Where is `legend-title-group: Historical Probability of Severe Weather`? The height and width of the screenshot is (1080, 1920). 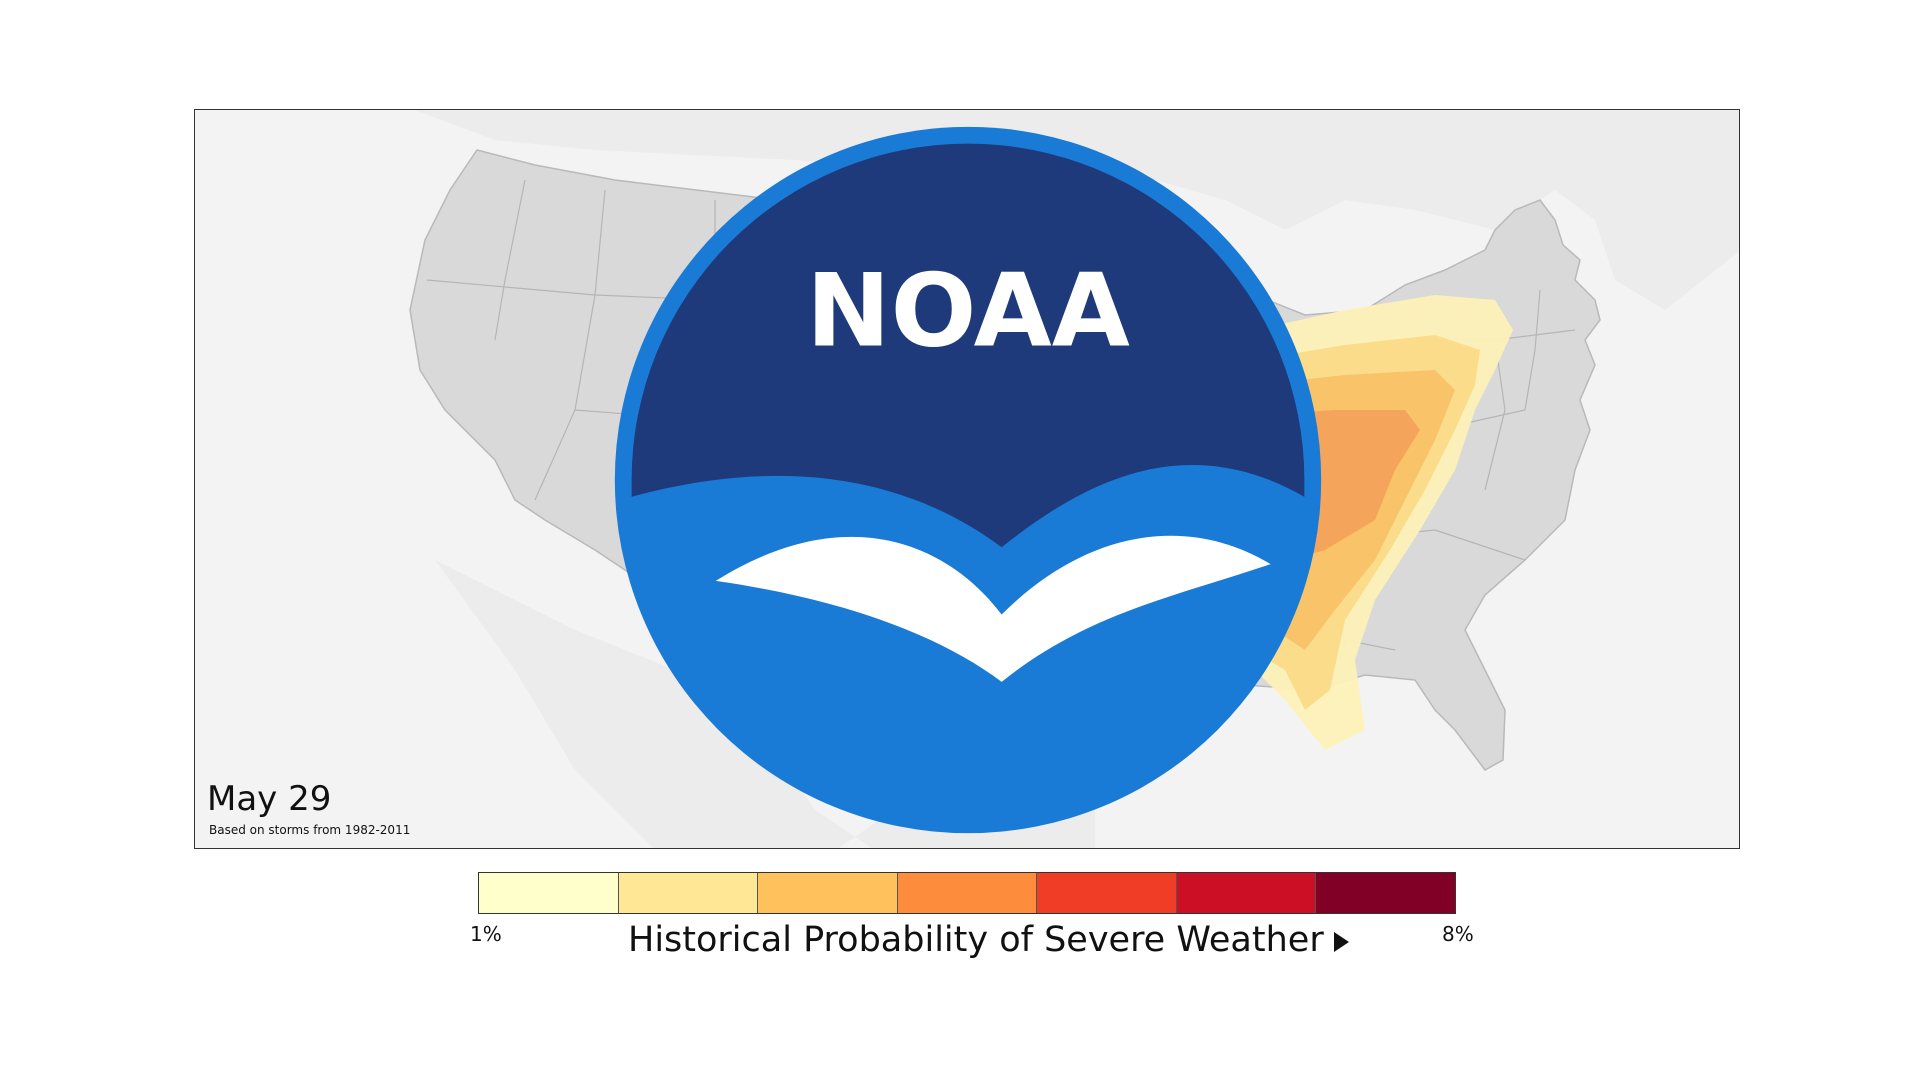 legend-title-group: Historical Probability of Severe Weather is located at coordinates (988, 940).